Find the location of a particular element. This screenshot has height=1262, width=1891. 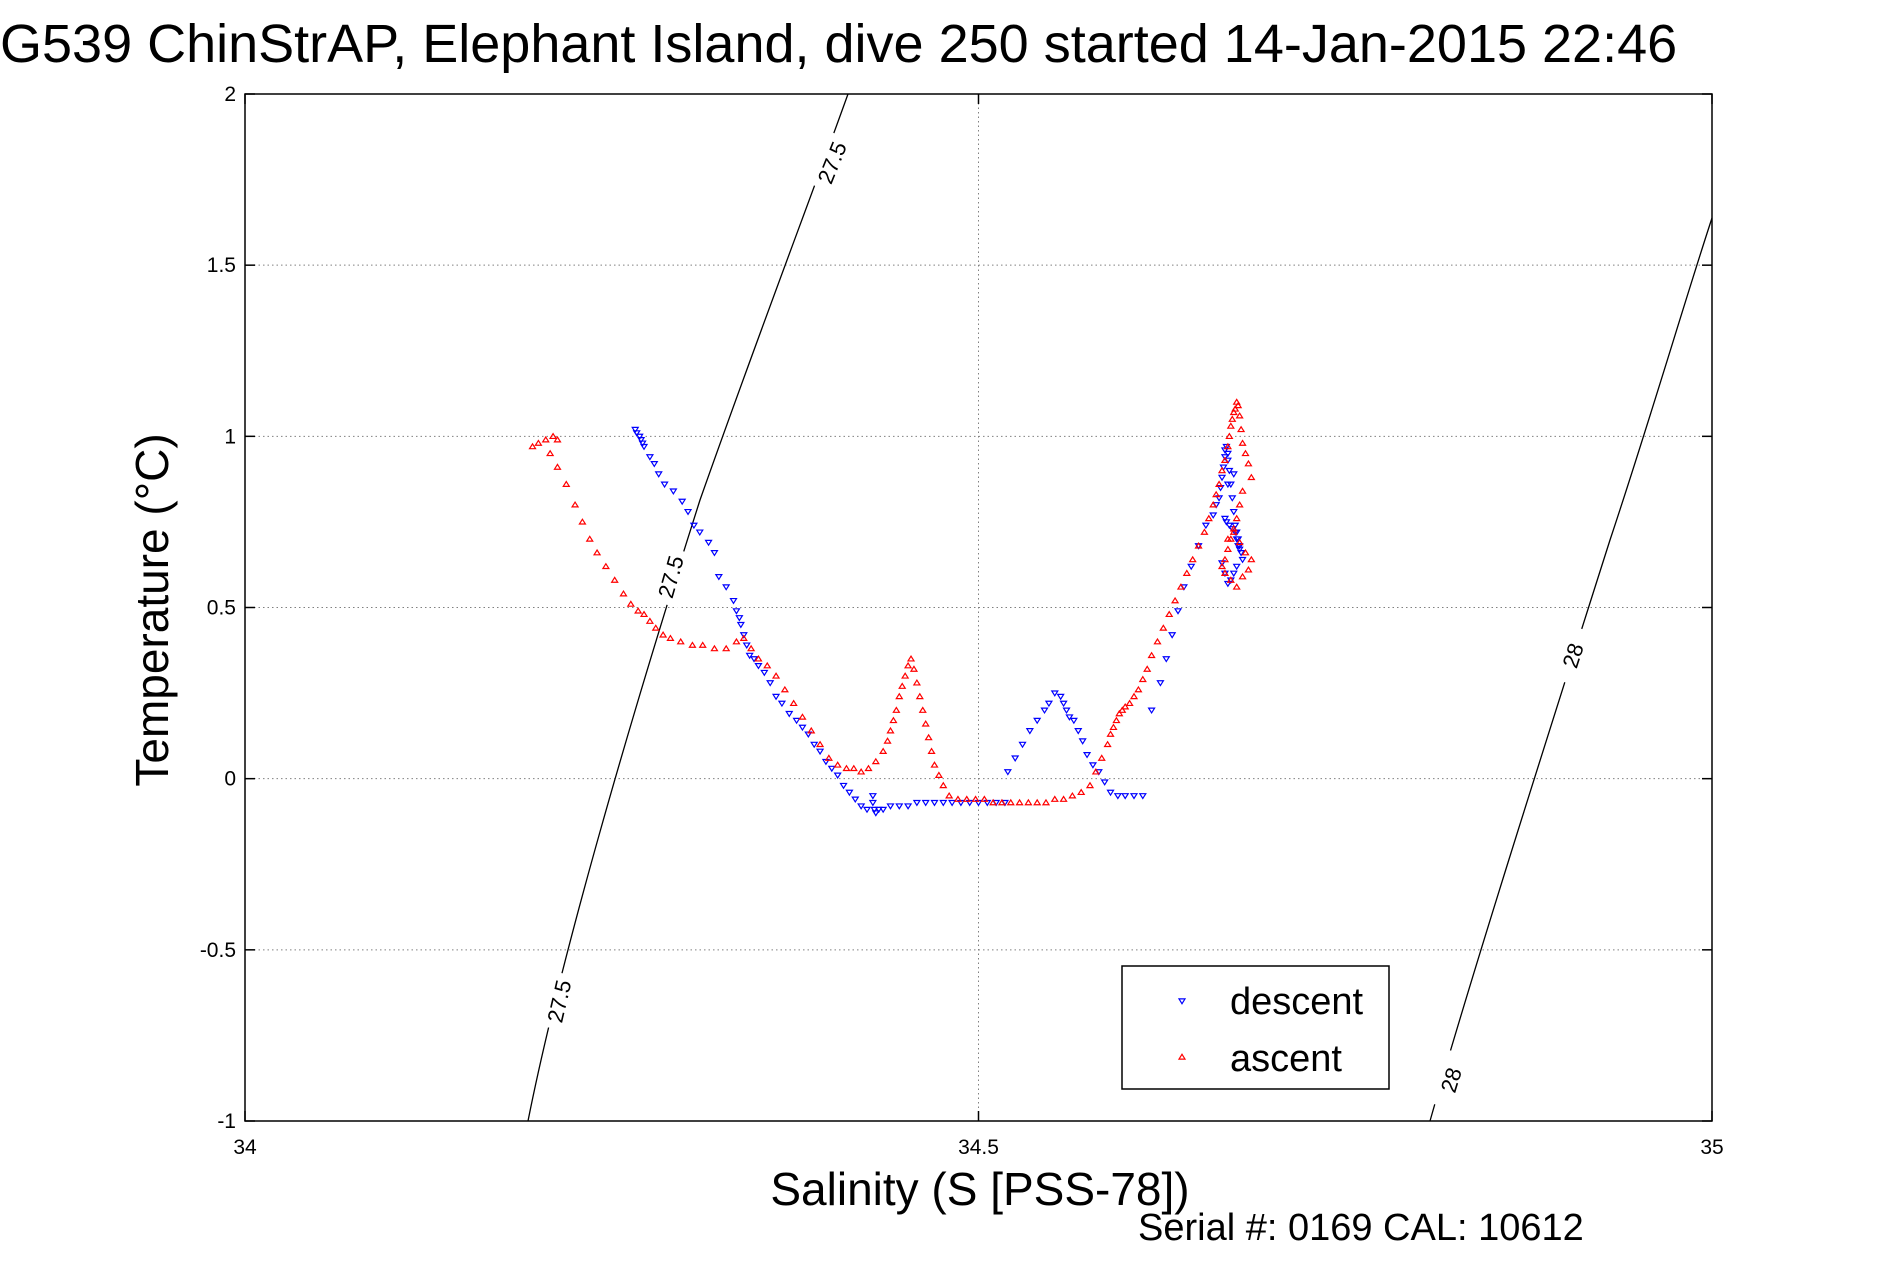

data-series is located at coordinates (892, 607).